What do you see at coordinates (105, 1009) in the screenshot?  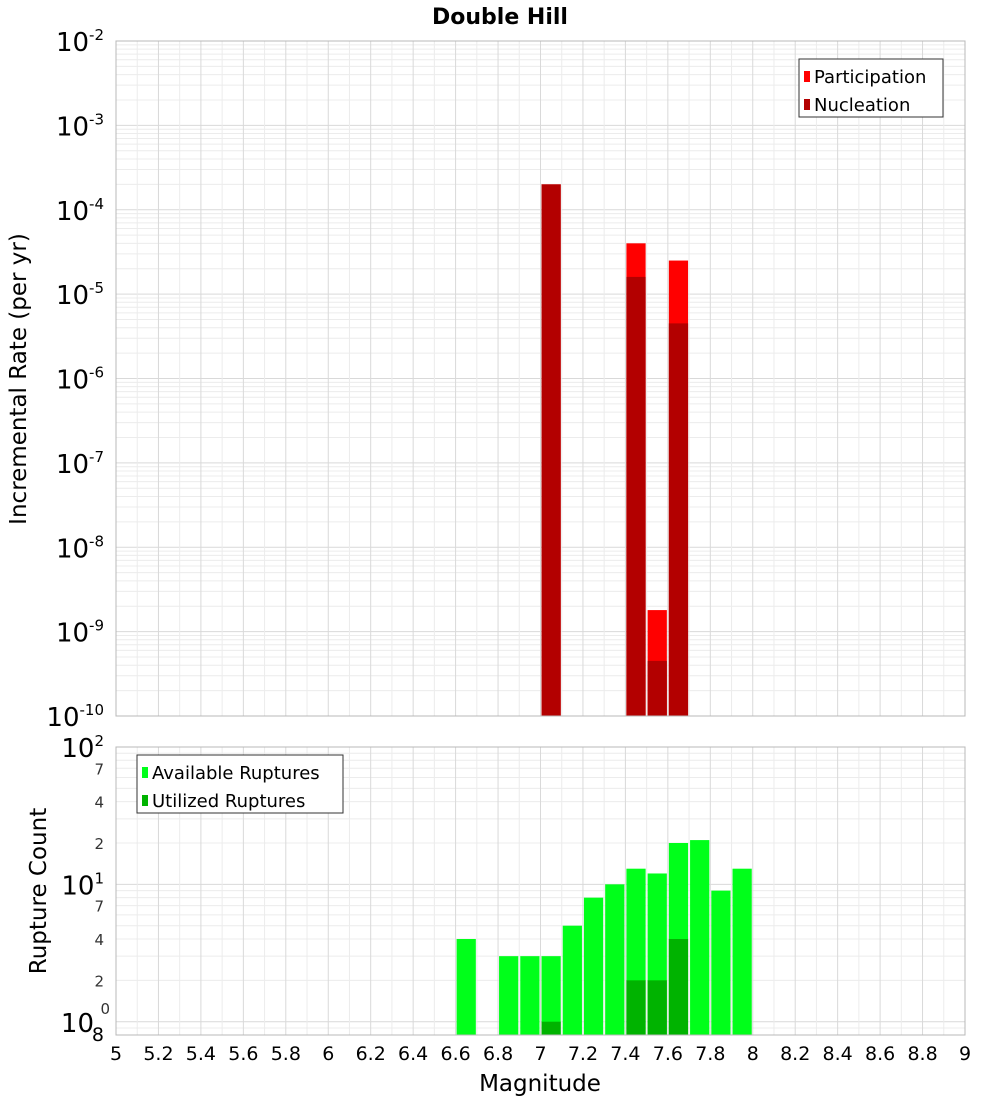 I see `count-y-tick-label: 0` at bounding box center [105, 1009].